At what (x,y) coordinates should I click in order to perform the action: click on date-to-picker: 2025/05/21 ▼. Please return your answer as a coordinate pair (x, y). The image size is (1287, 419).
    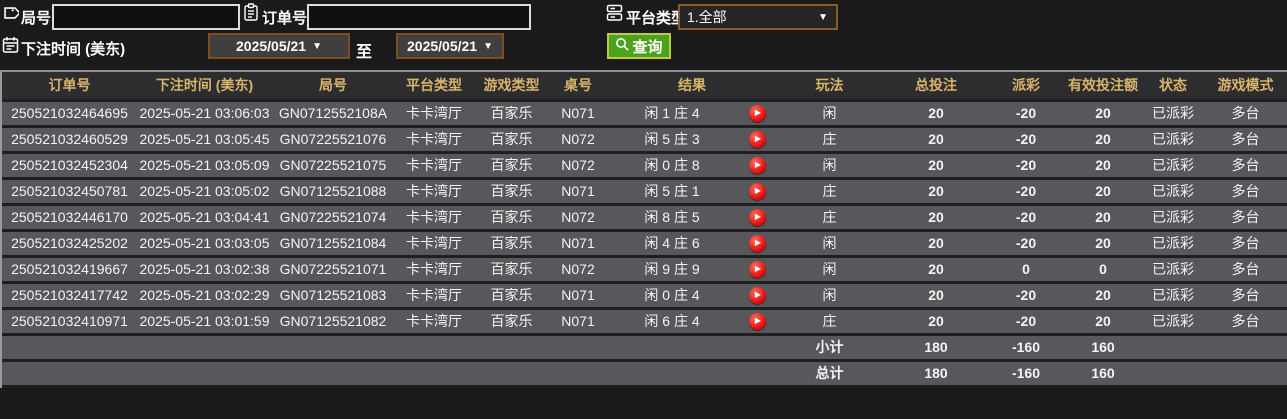
    Looking at the image, I should click on (450, 46).